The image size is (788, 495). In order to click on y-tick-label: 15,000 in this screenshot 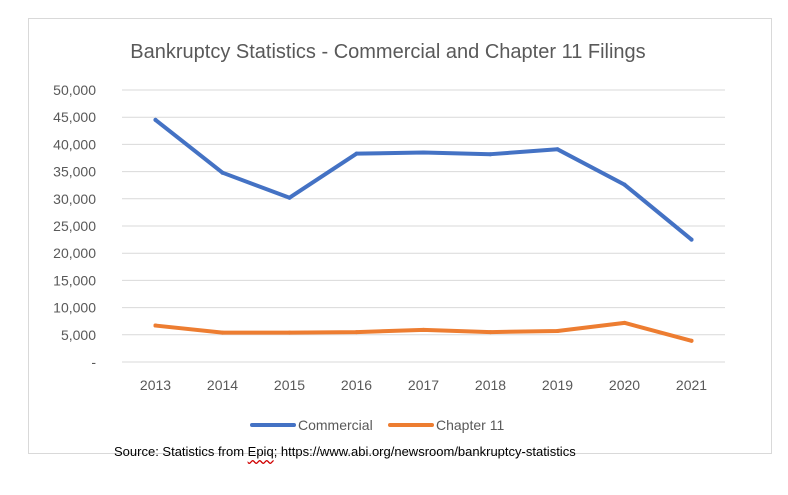, I will do `click(74, 280)`.